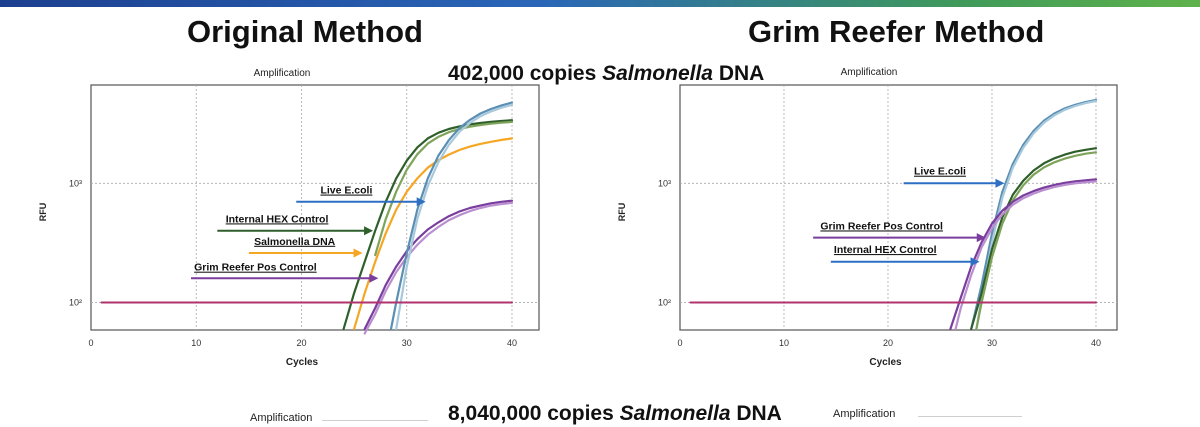 This screenshot has width=1200, height=427. I want to click on caption-bottom-italic: Salmonella, so click(675, 413).